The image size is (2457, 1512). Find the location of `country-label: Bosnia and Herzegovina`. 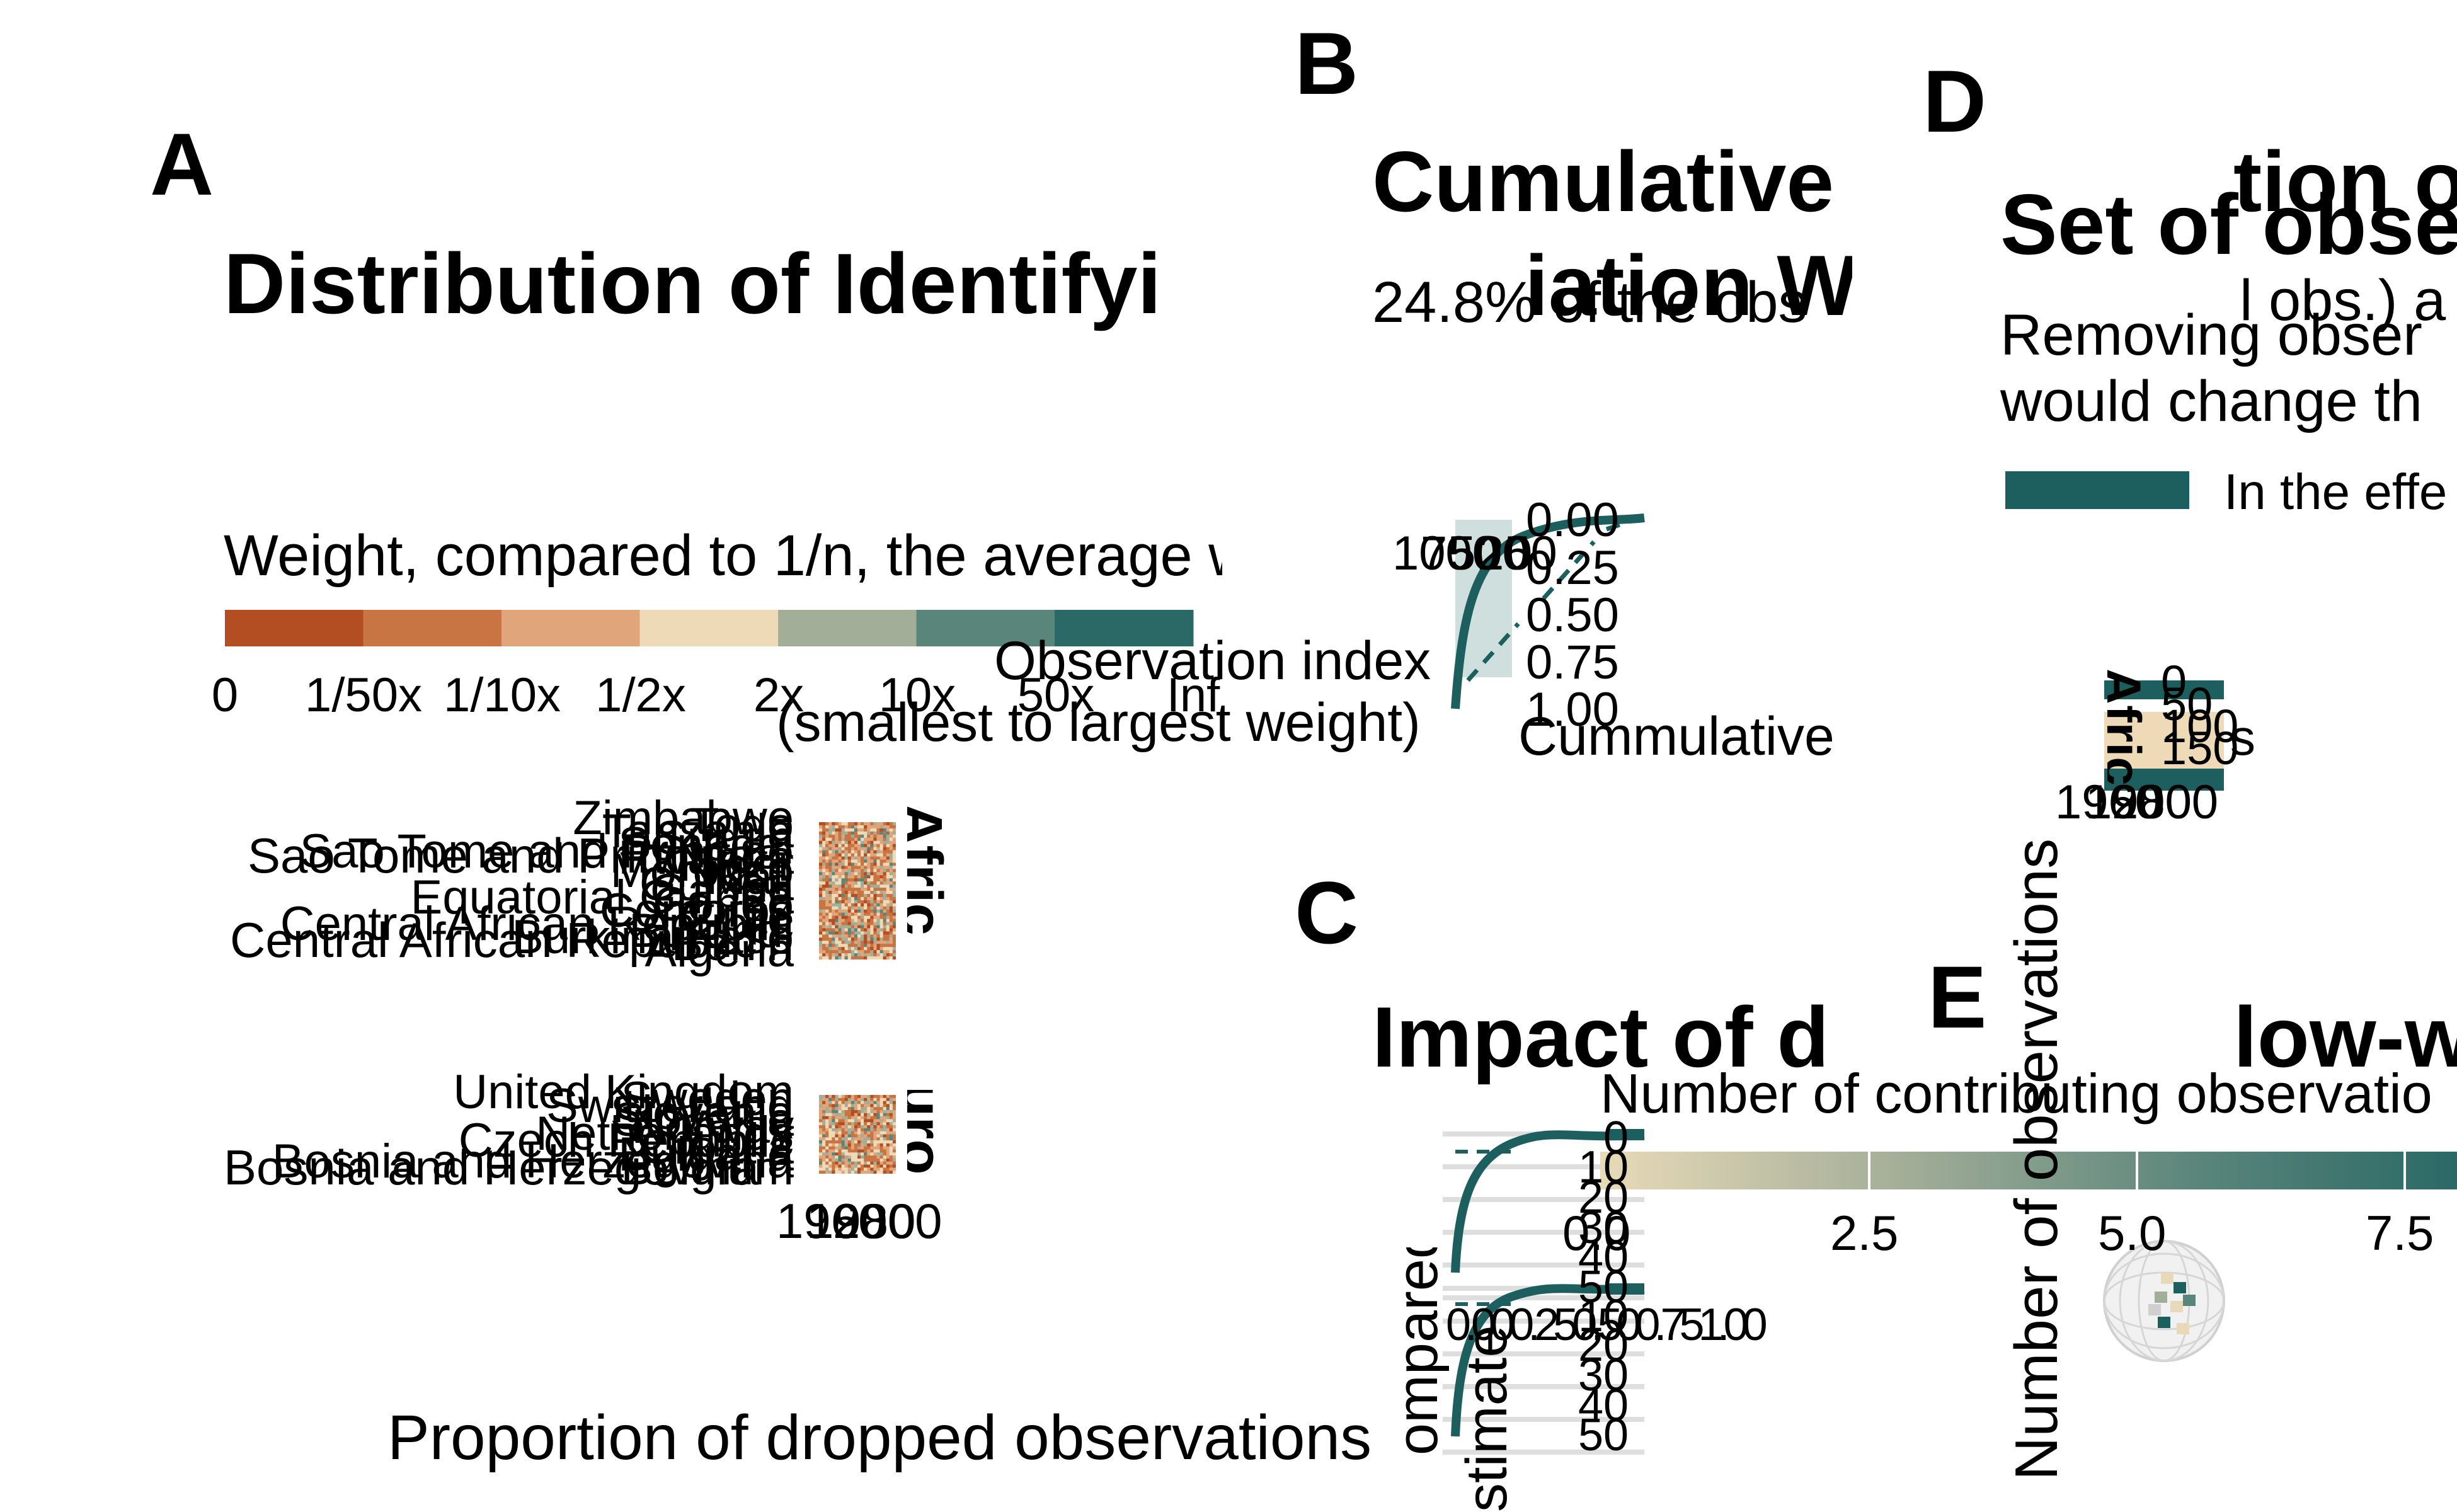

country-label: Bosnia and Herzegovina is located at coordinates (533, 1161).